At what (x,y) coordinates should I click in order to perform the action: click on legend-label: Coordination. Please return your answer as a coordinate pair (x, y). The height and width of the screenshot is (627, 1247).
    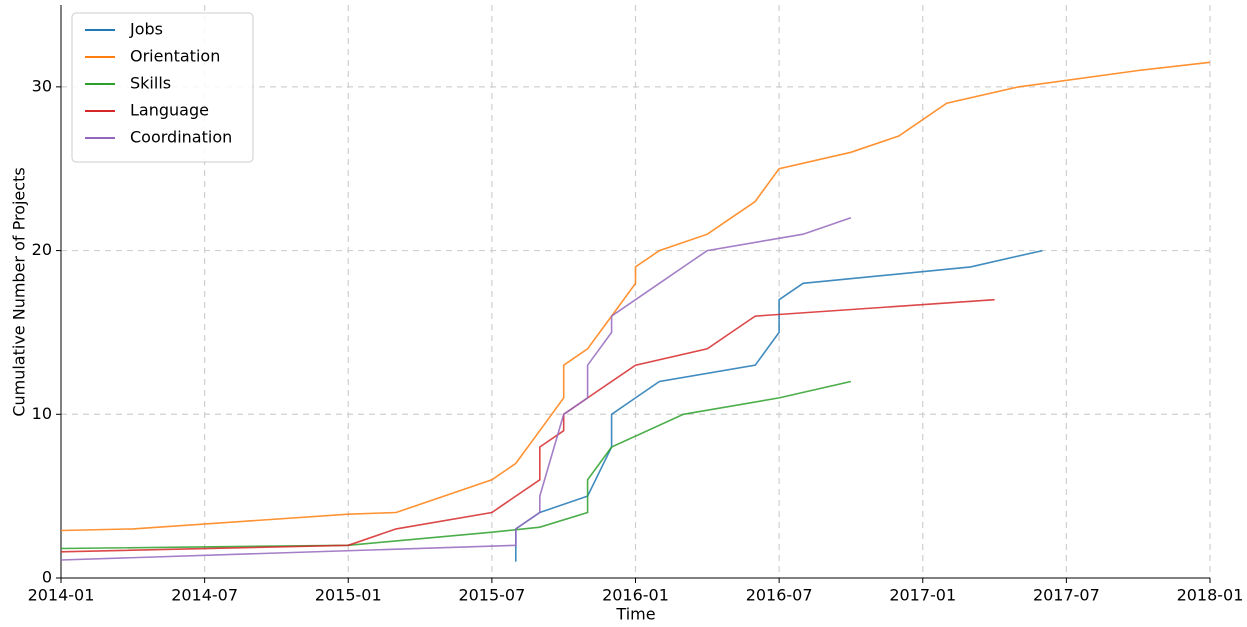
    Looking at the image, I should click on (181, 137).